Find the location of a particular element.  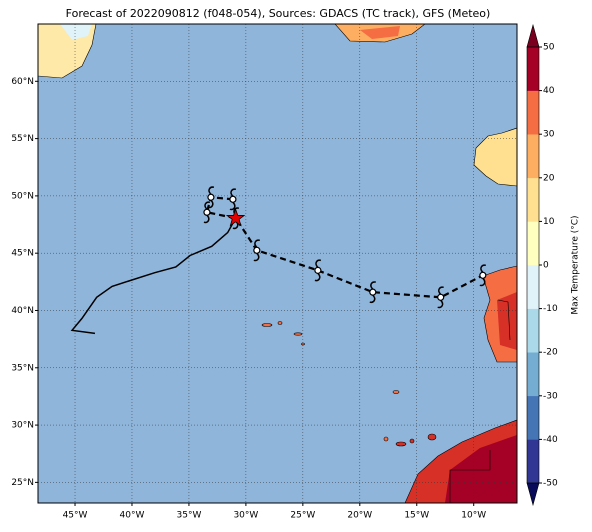

colorbar-tick-label: -50 is located at coordinates (550, 484).